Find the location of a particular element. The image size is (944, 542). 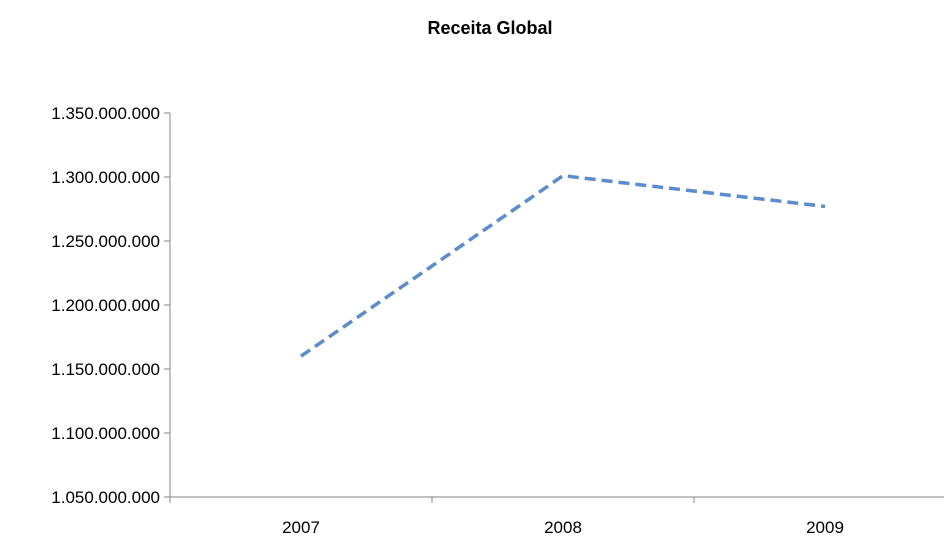

y-tick-label: 1.050.000.000 is located at coordinates (105, 497).